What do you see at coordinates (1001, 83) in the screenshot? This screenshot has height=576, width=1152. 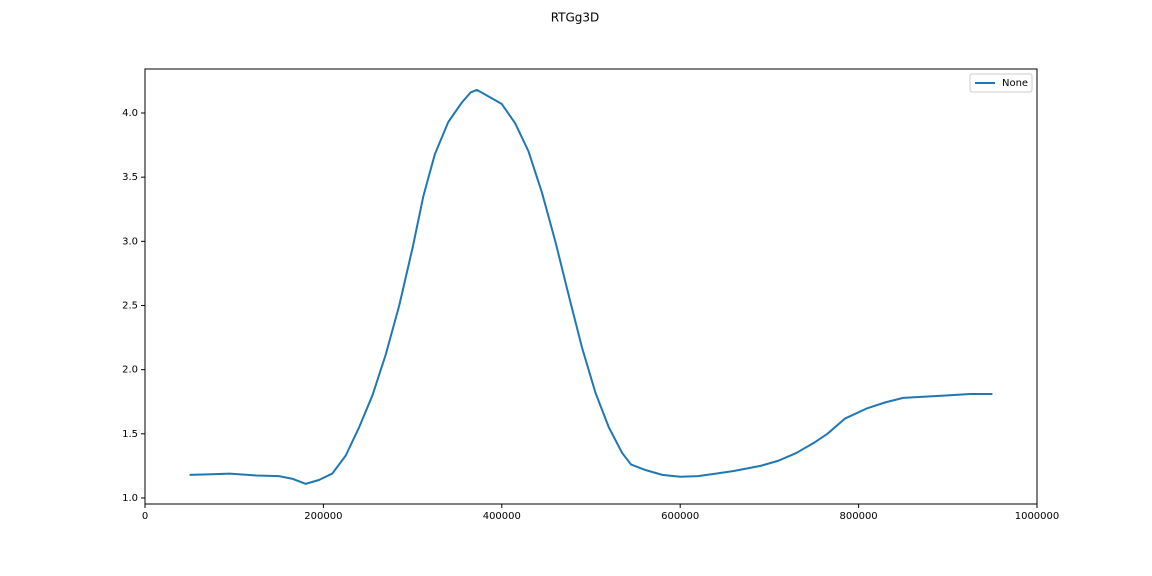 I see `legend-box` at bounding box center [1001, 83].